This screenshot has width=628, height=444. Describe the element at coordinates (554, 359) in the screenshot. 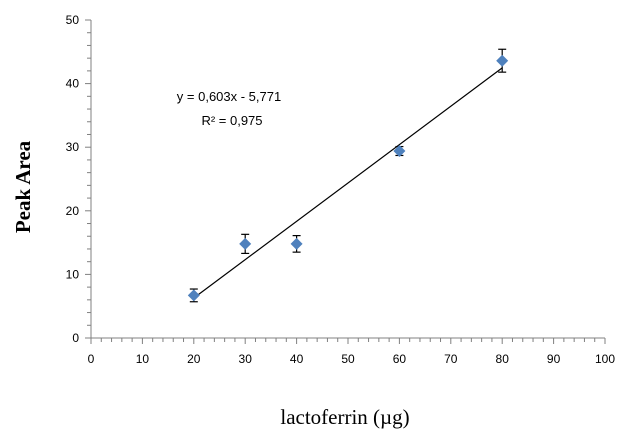

I see `x-tick-label: 90` at that location.